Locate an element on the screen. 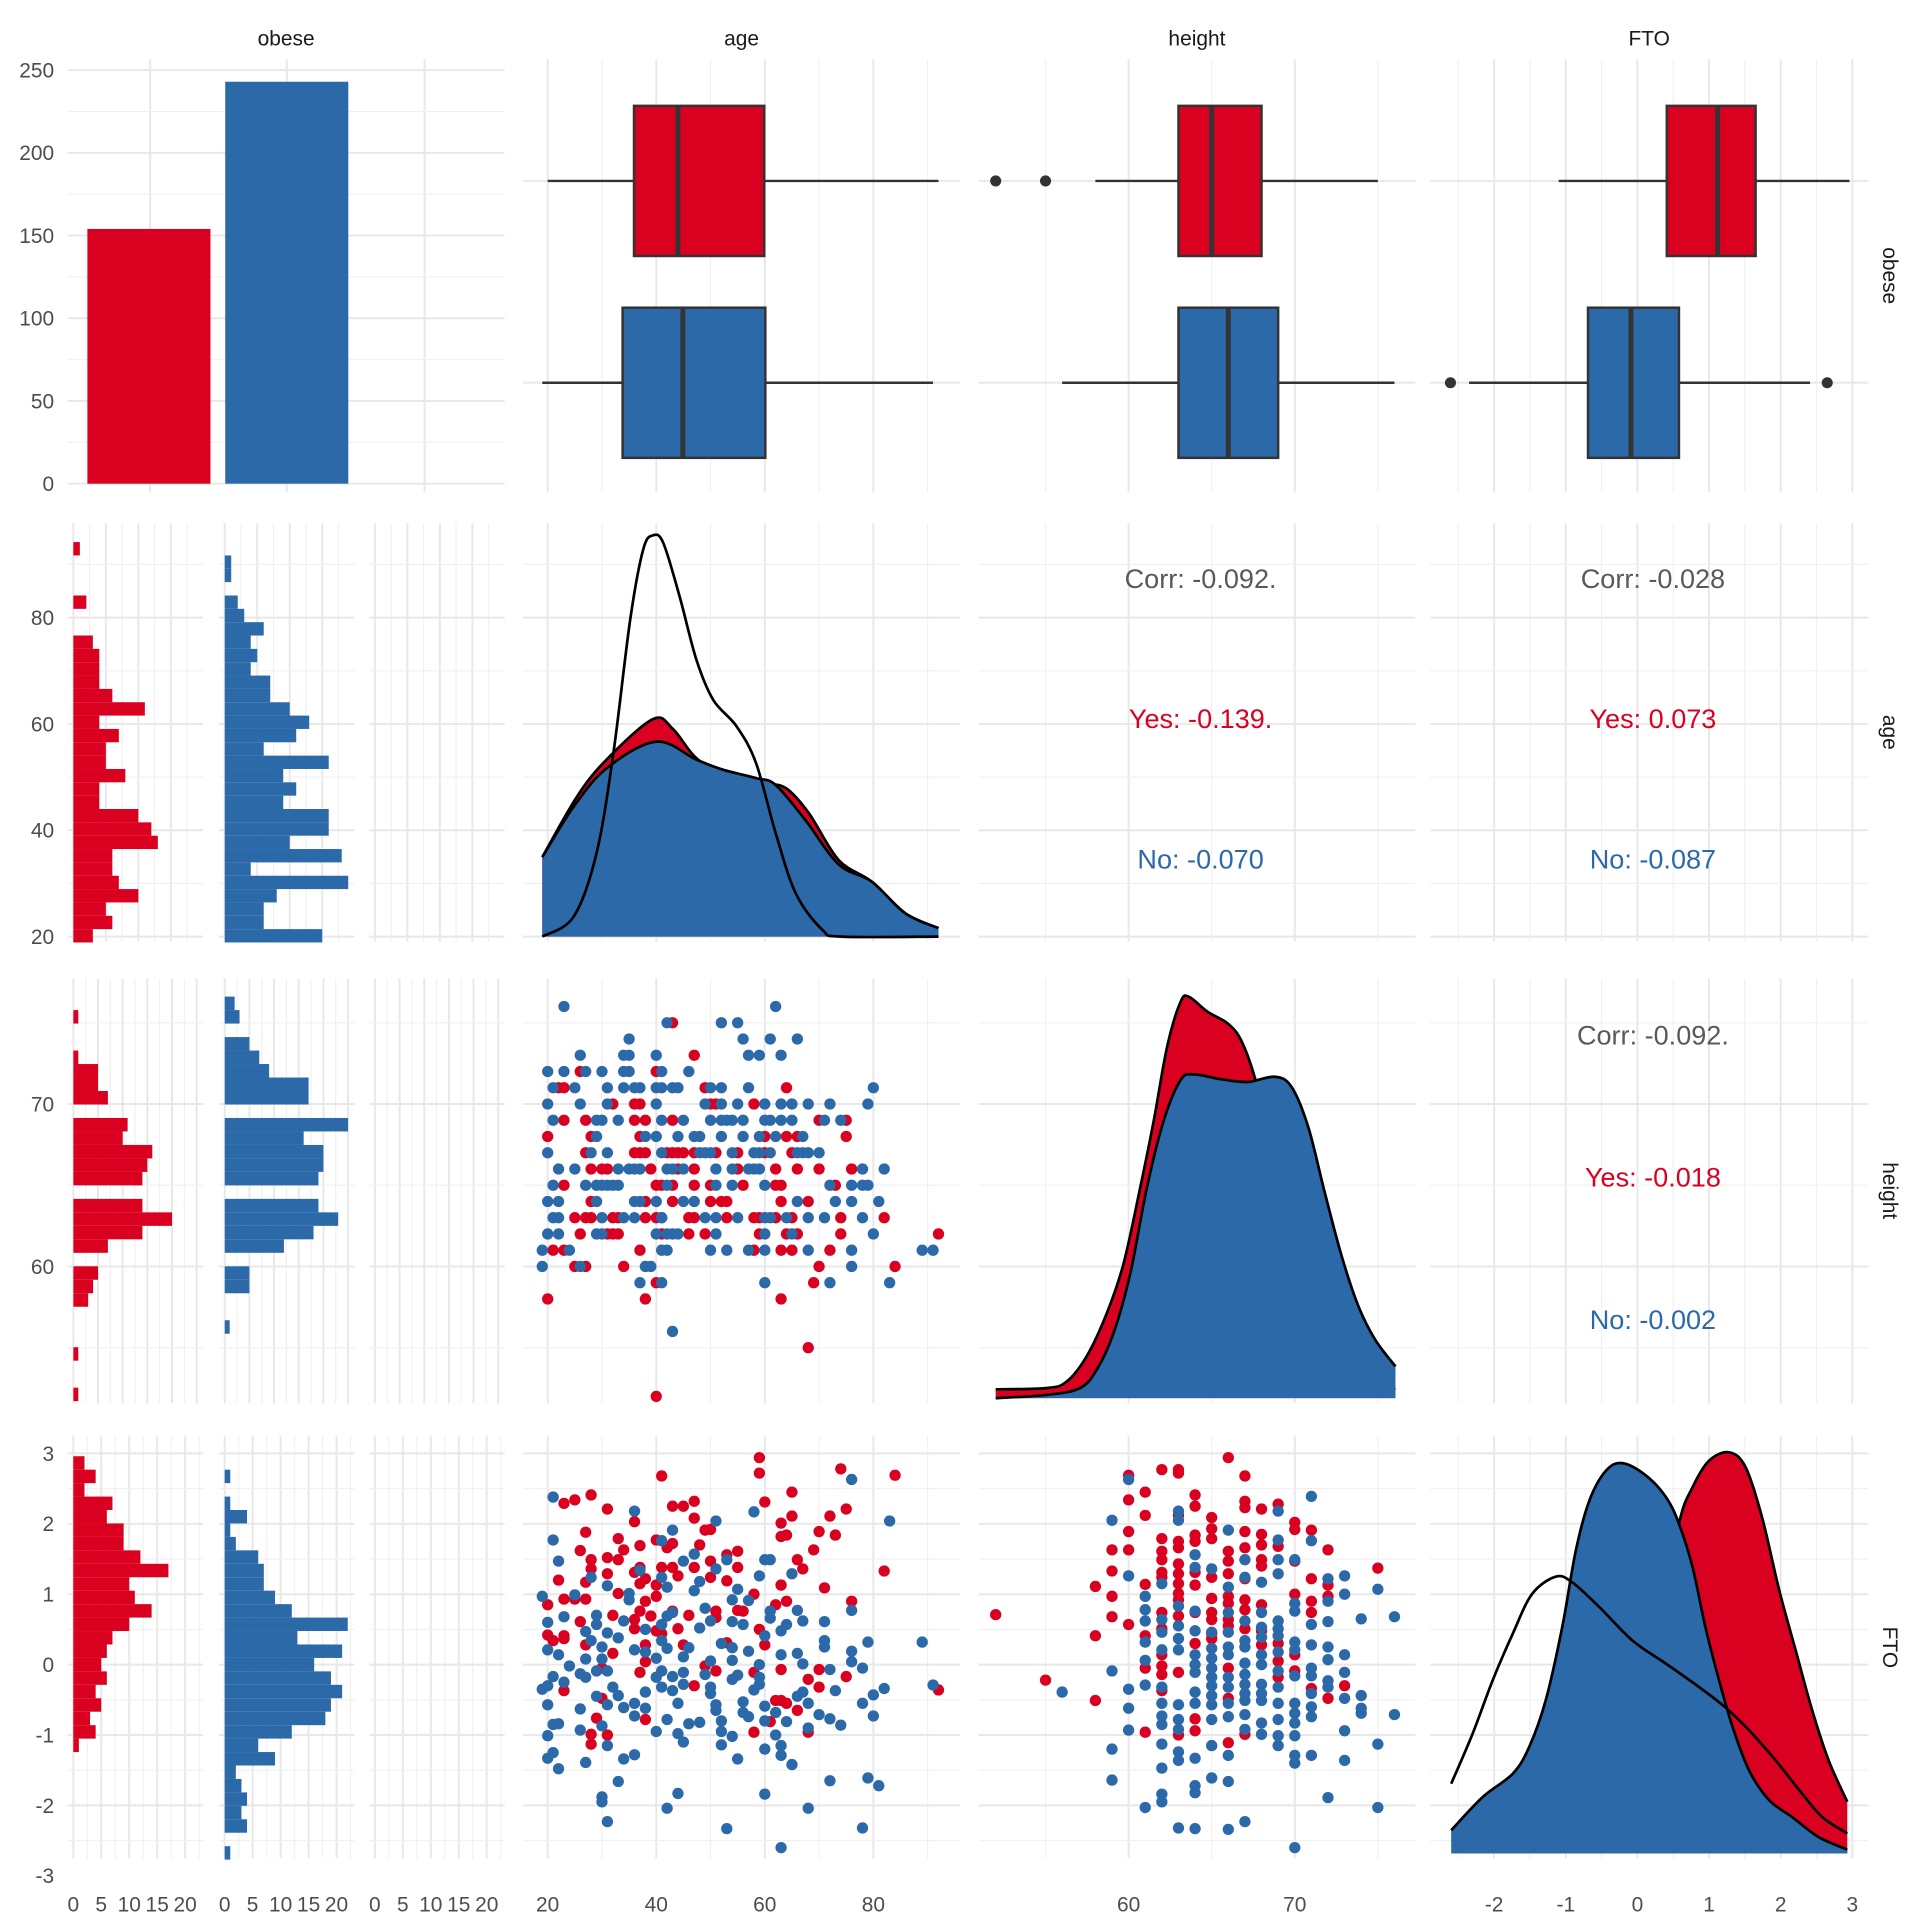 The height and width of the screenshot is (1920, 1920). density-area-no is located at coordinates (1195, 1236).